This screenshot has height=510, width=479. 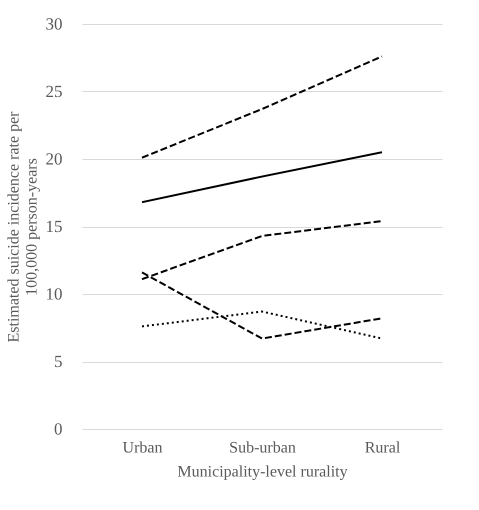 What do you see at coordinates (262, 448) in the screenshot?
I see `x-tick-label: Sub-urban` at bounding box center [262, 448].